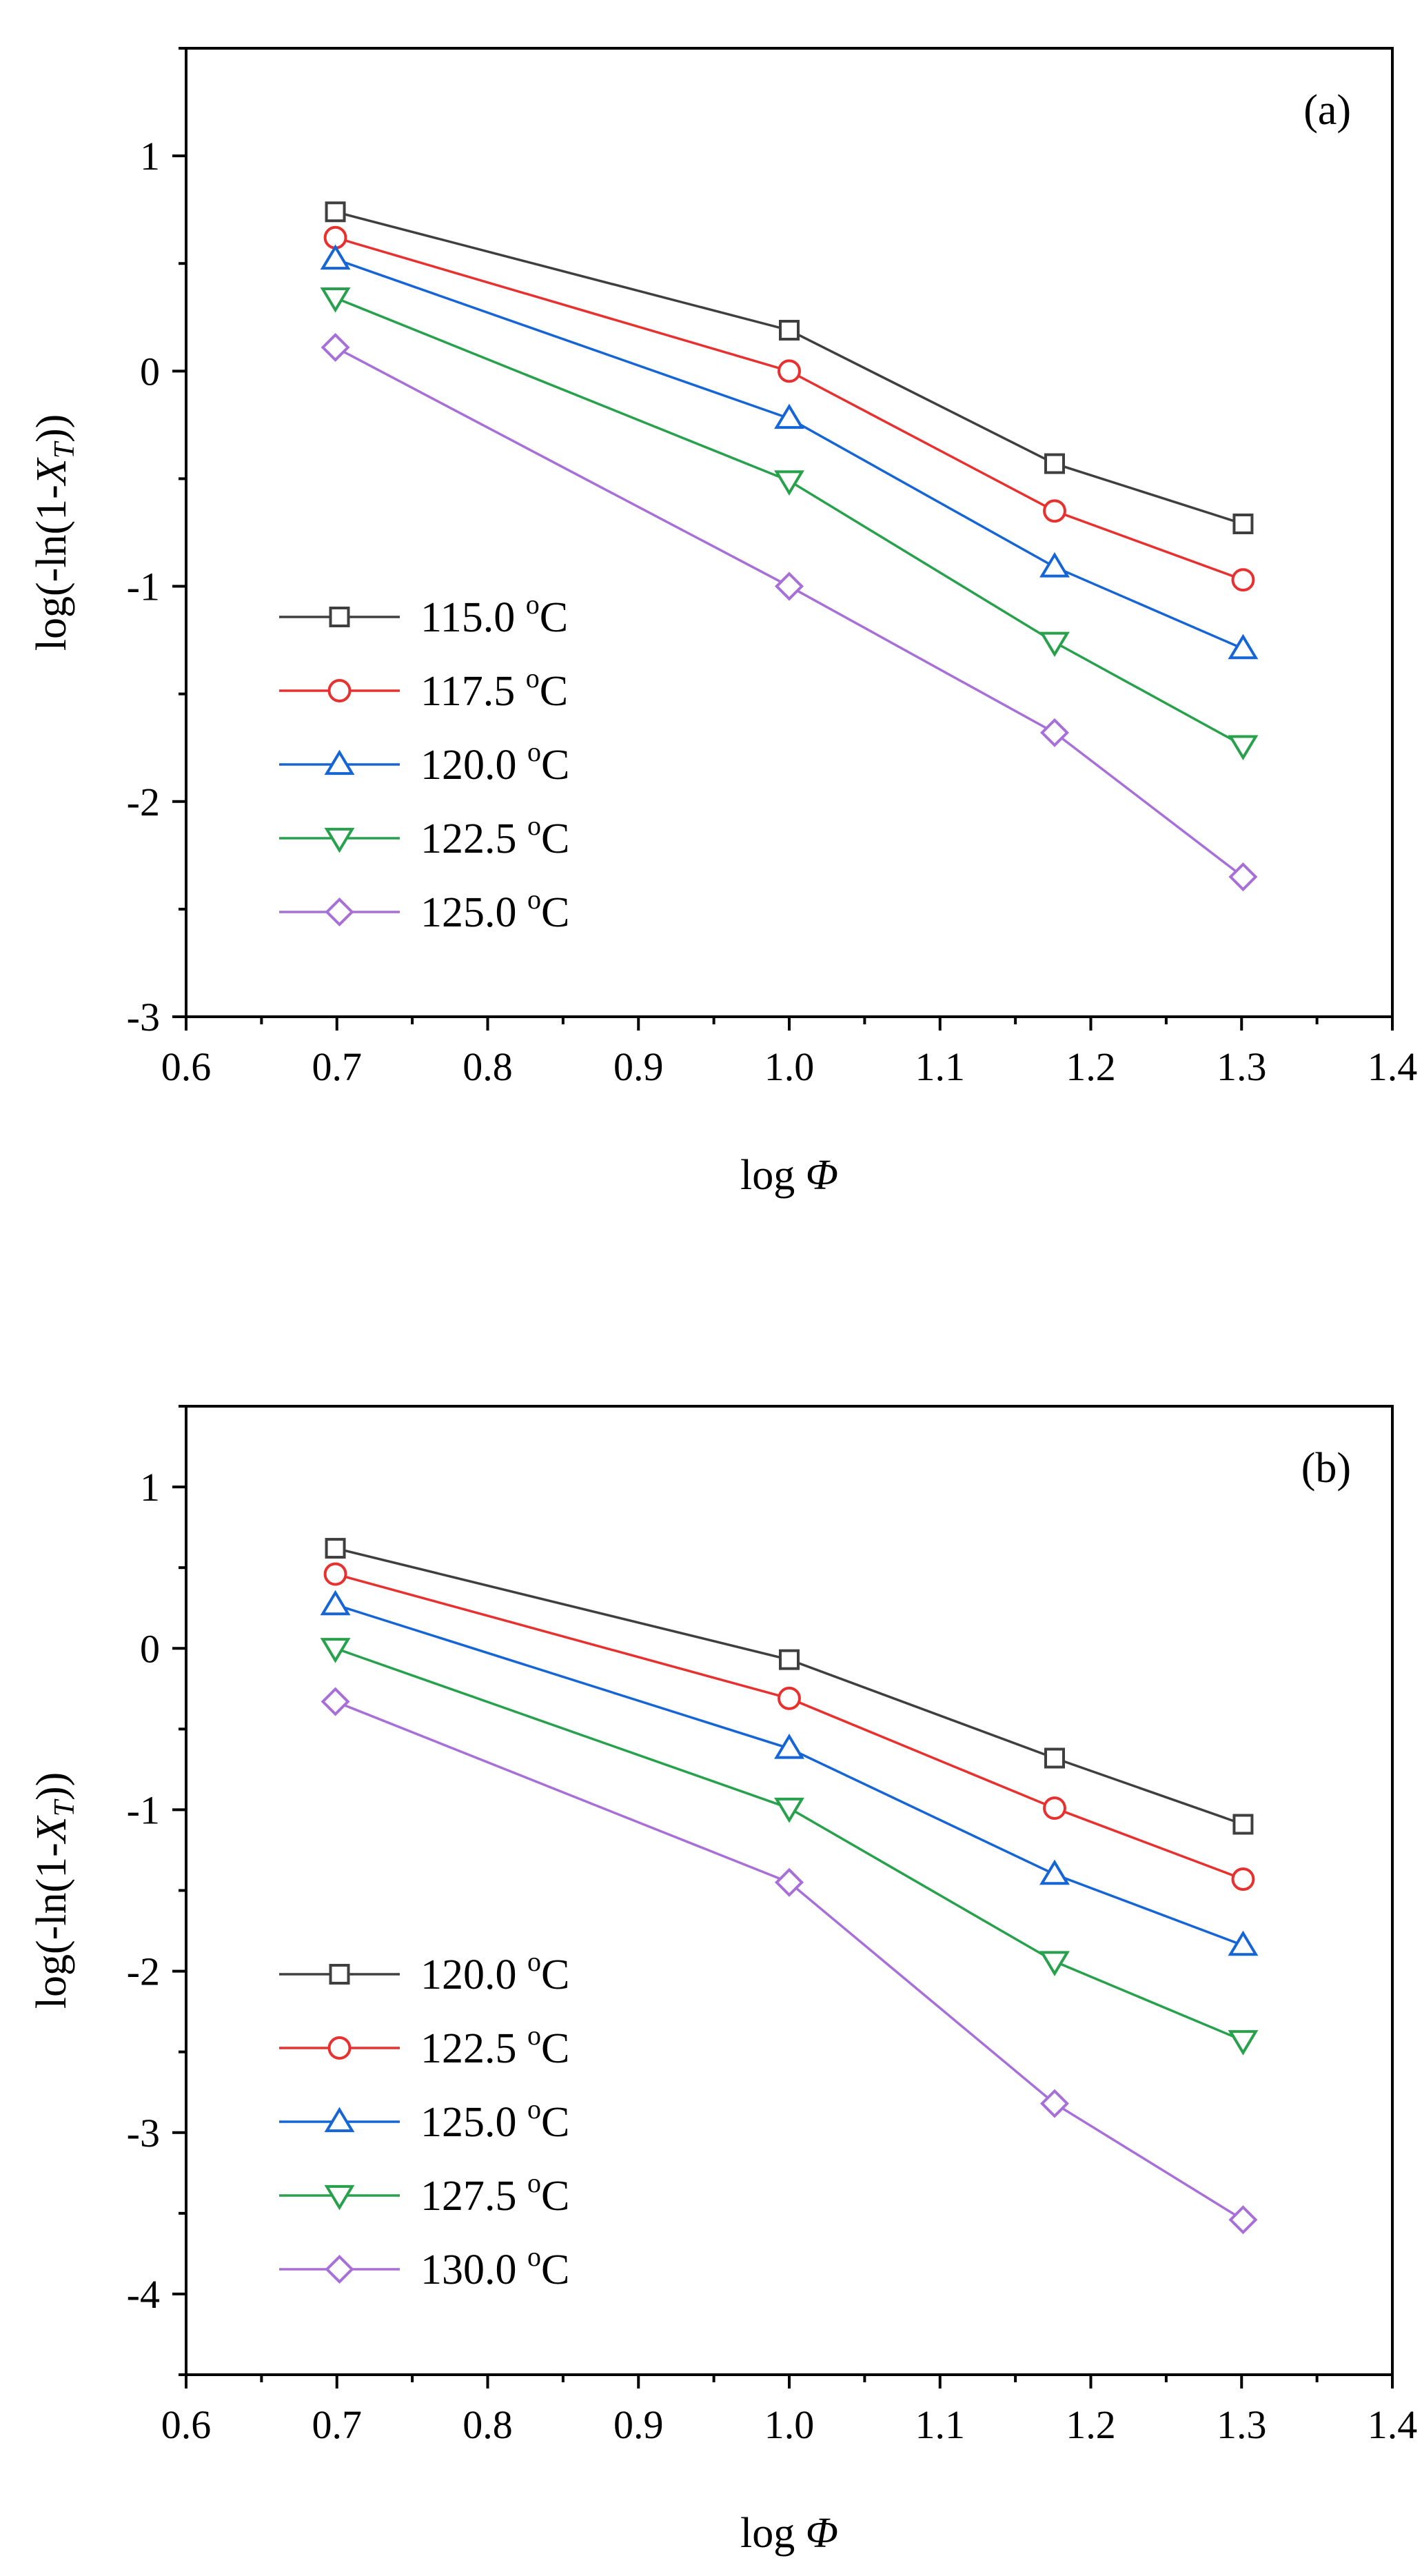  What do you see at coordinates (474, 838) in the screenshot?
I see `legend-label-value: 122.5` at bounding box center [474, 838].